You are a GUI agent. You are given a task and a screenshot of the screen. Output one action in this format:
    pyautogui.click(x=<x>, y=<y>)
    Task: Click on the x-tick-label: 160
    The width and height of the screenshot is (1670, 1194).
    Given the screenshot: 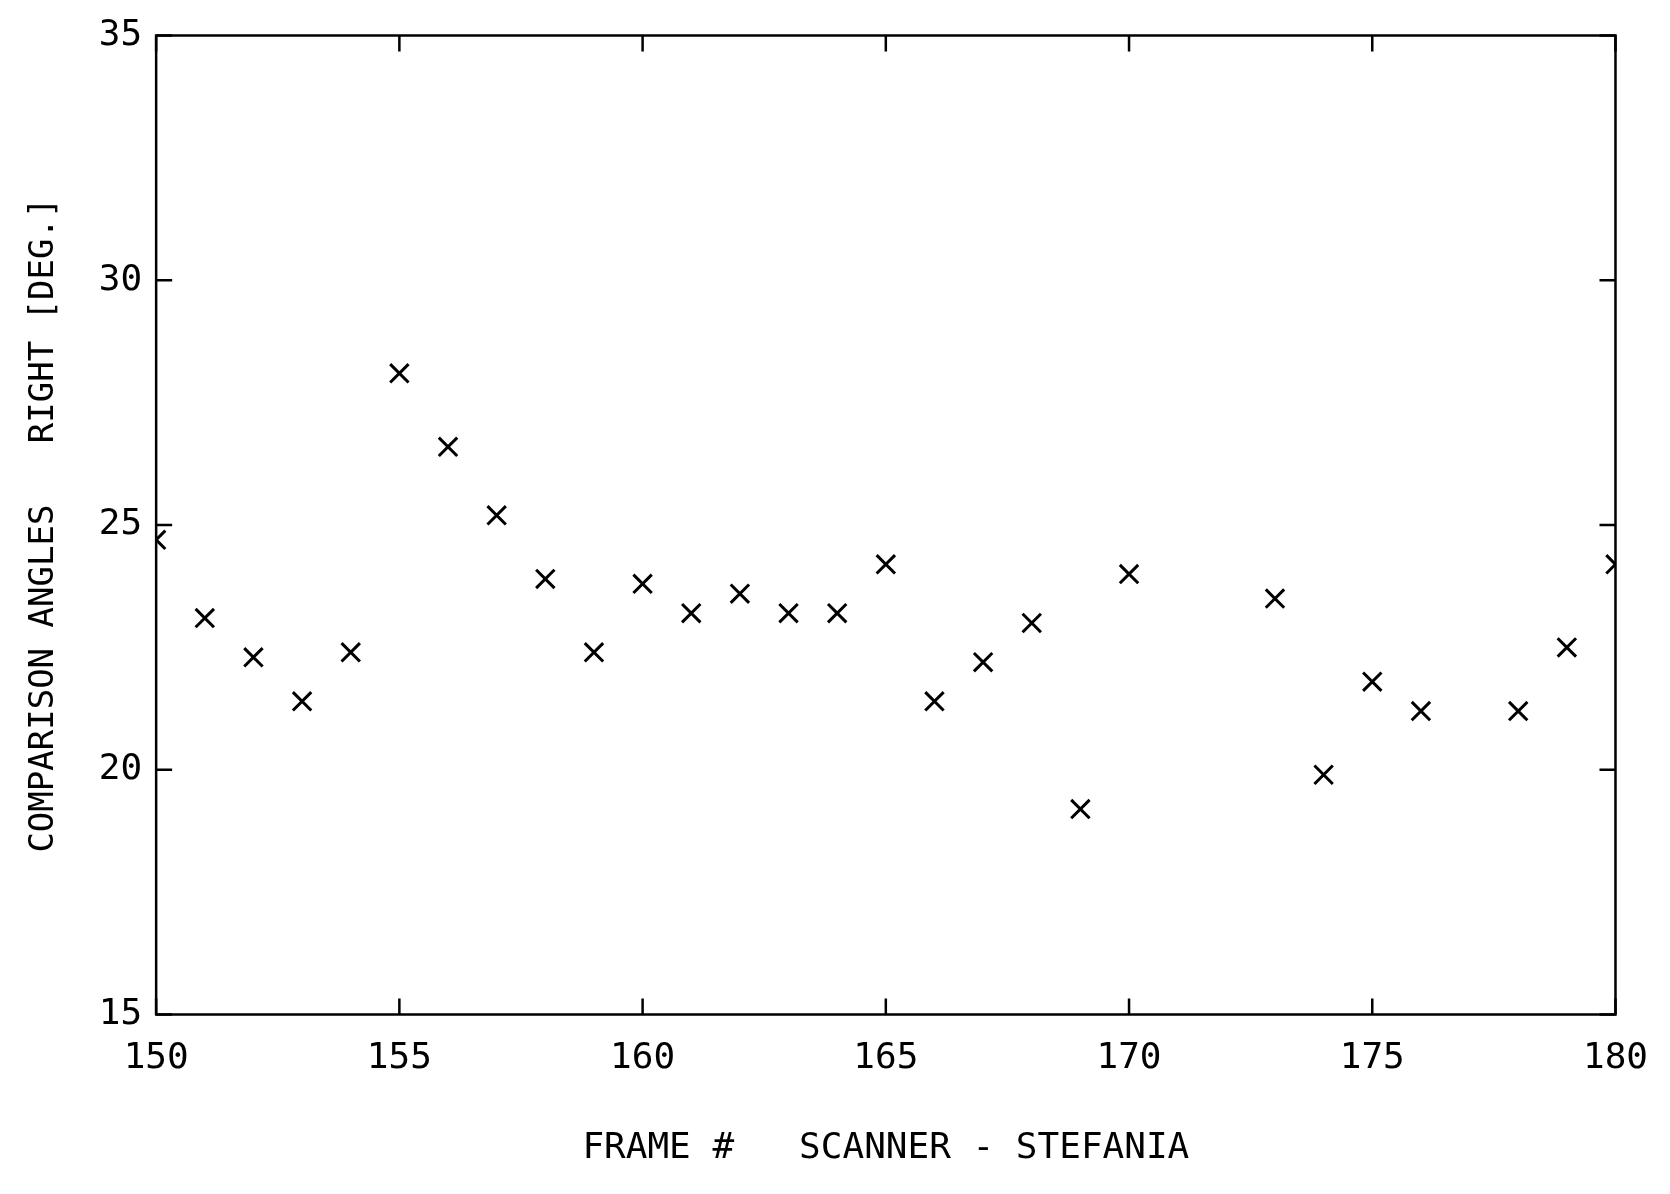 What is the action you would take?
    pyautogui.click(x=643, y=1055)
    